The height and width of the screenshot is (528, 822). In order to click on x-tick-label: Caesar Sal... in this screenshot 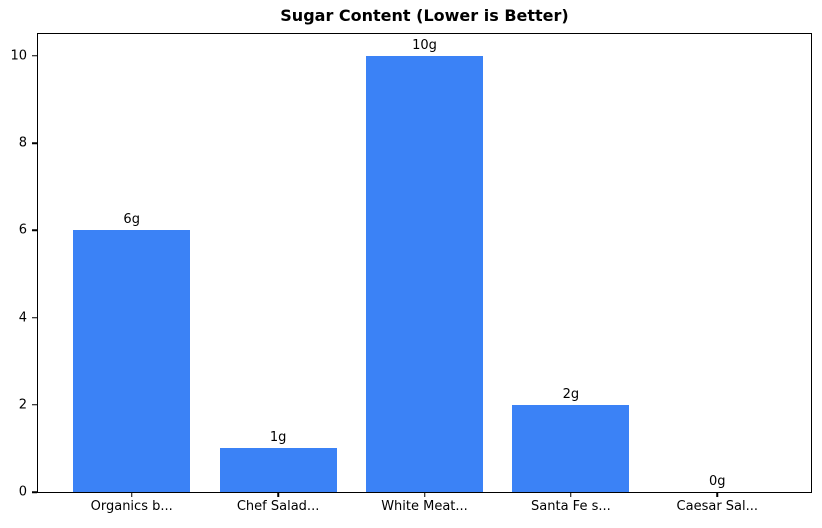, I will do `click(717, 506)`.